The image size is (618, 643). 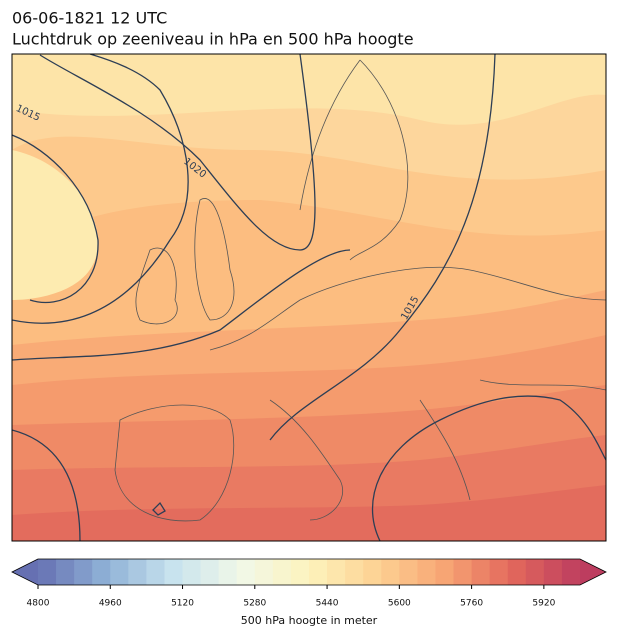 What do you see at coordinates (309, 620) in the screenshot?
I see `colorbar-label: 500 hPa hoogte in meter` at bounding box center [309, 620].